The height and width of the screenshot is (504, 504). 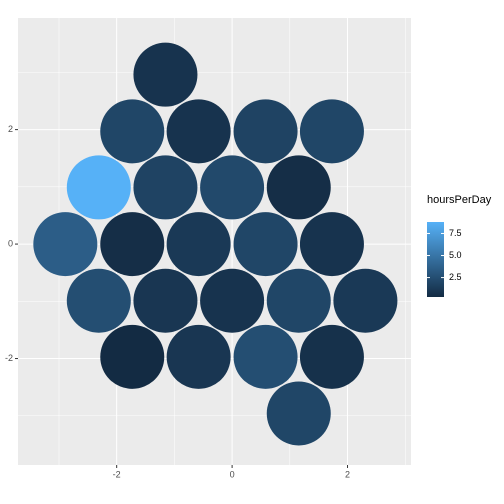 What do you see at coordinates (117, 474) in the screenshot?
I see `x-tick-label: -2` at bounding box center [117, 474].